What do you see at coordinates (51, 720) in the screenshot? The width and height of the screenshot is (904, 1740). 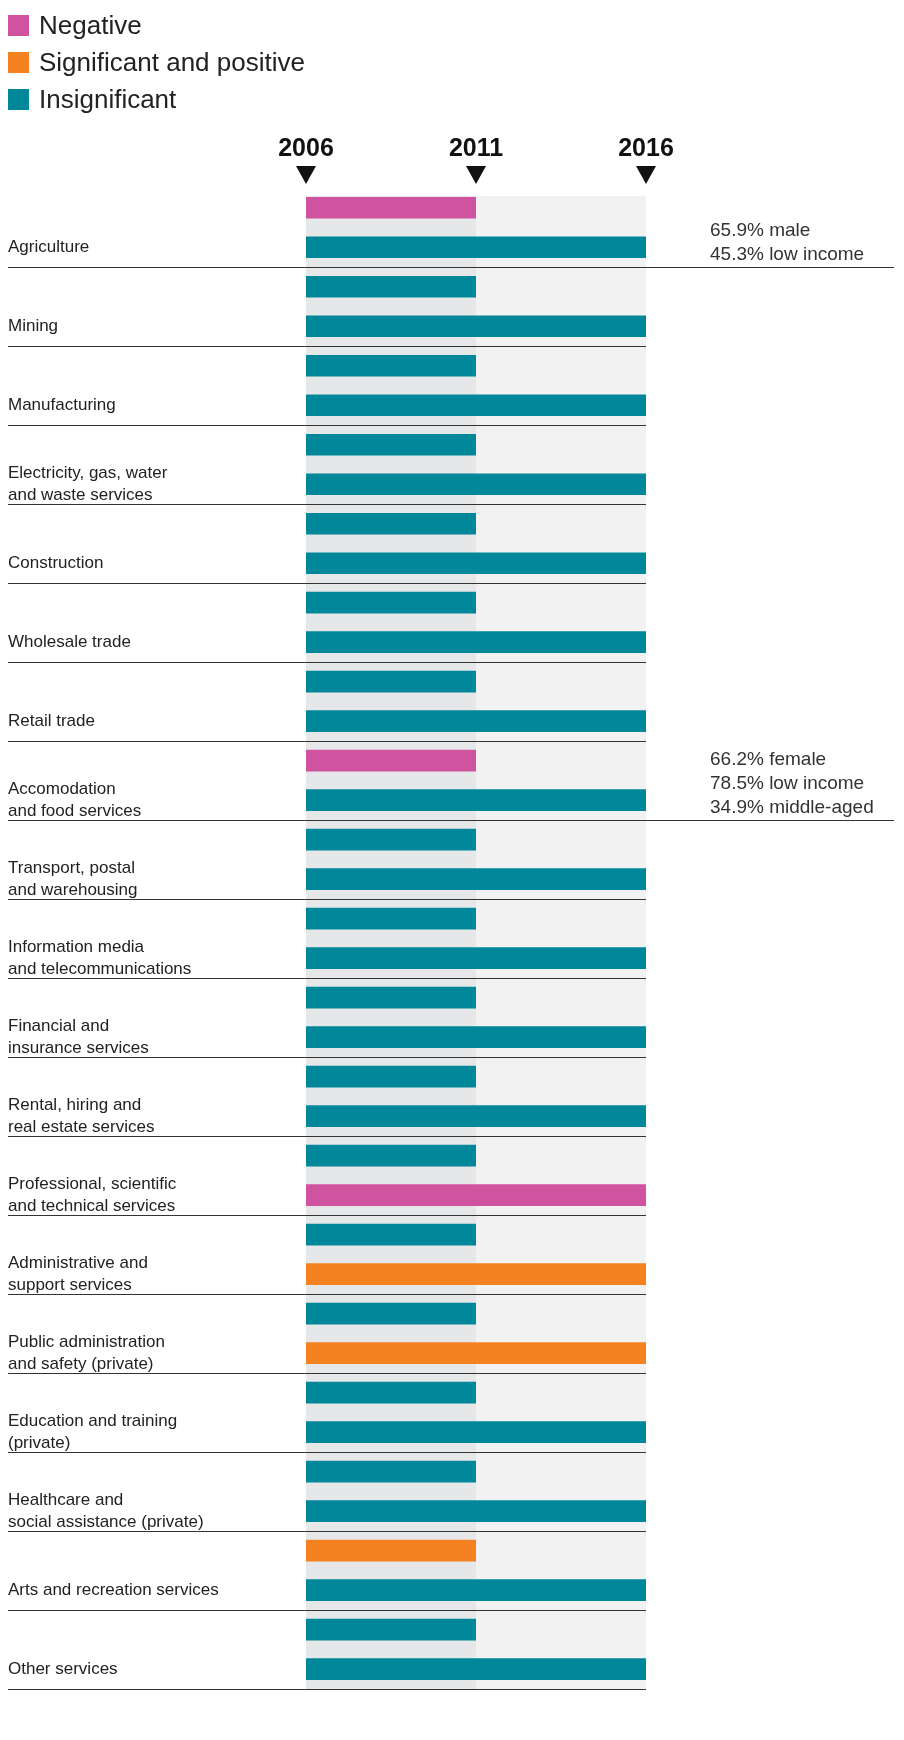 I see `y-tick-label: Retail trade` at bounding box center [51, 720].